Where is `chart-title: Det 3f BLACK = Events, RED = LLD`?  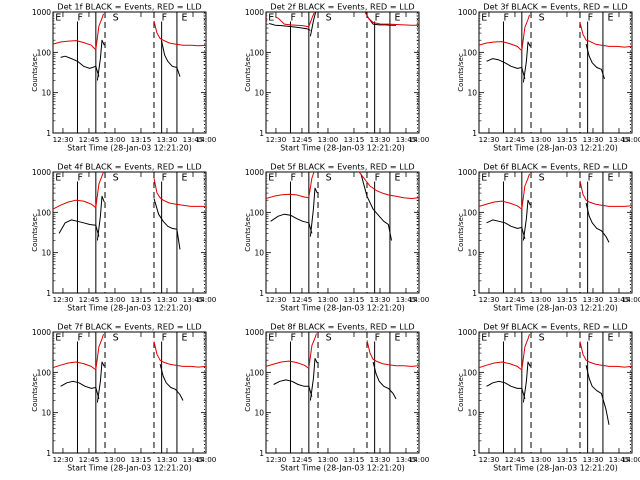 chart-title: Det 3f BLACK = Events, RED = LLD is located at coordinates (555, 7).